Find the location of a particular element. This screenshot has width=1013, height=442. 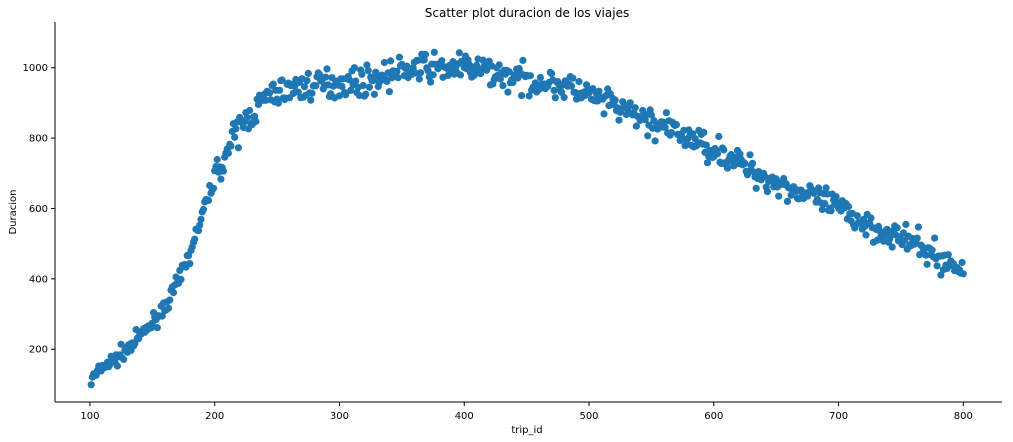

x-tick-label: 200 is located at coordinates (214, 416).